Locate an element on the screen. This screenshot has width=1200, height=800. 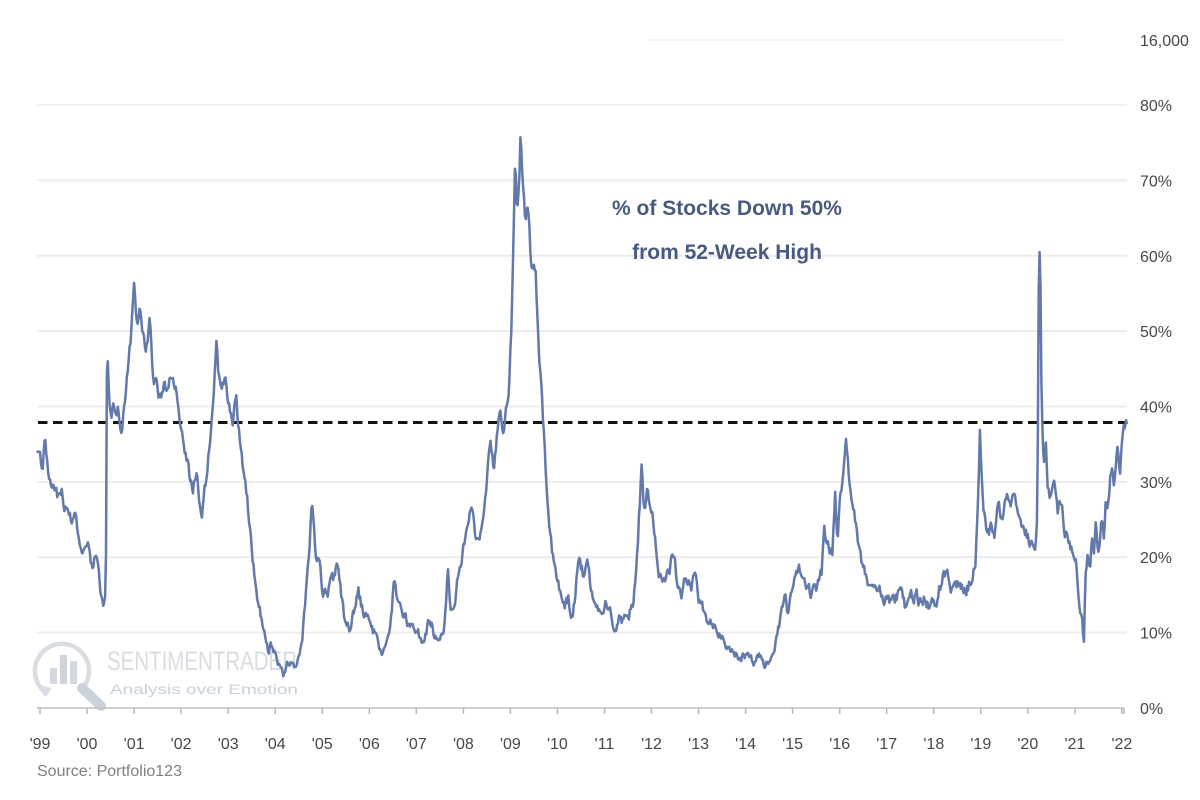
svg-text: '18 is located at coordinates (933, 744).